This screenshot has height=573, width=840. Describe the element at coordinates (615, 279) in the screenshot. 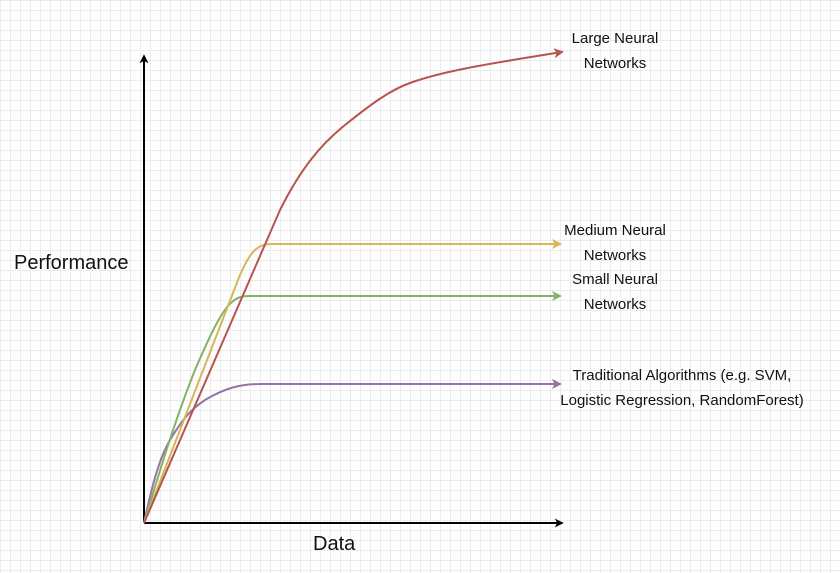

I see `curve-label-line: Small Neural` at that location.